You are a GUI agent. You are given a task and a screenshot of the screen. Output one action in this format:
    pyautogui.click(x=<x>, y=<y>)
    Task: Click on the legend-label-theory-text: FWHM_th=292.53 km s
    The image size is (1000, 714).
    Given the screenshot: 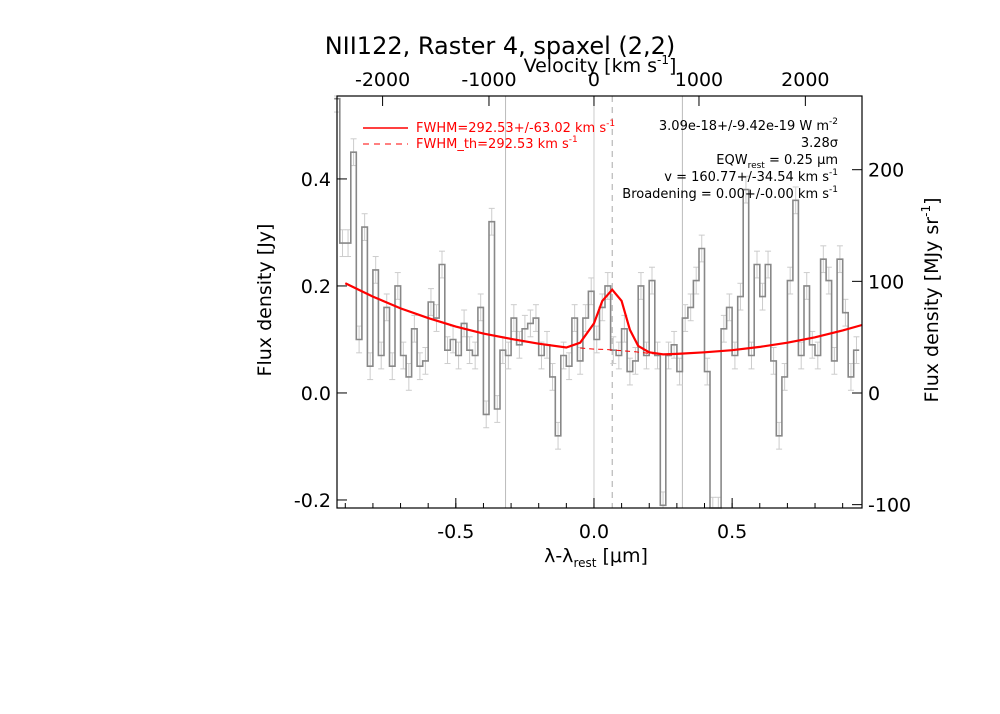 What is the action you would take?
    pyautogui.click(x=492, y=144)
    